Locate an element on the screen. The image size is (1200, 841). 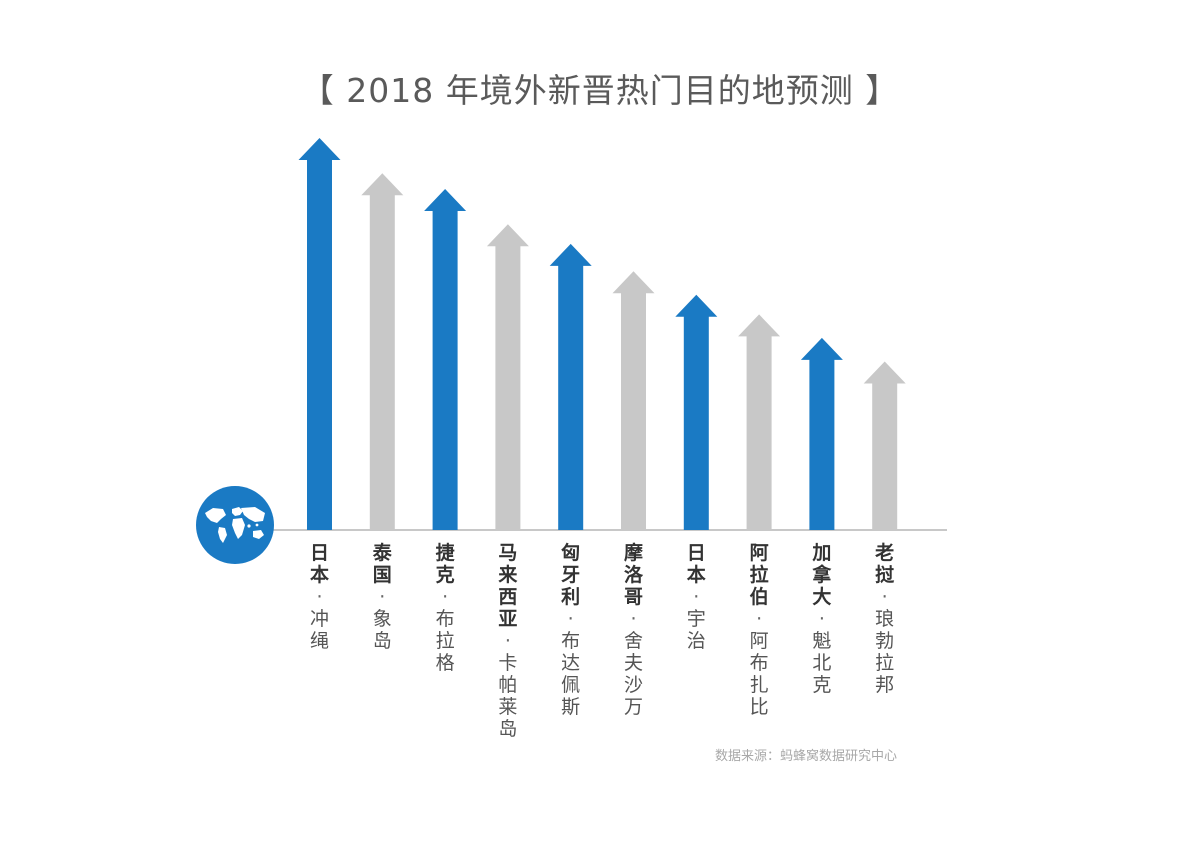
globe-icon is located at coordinates (235, 525).